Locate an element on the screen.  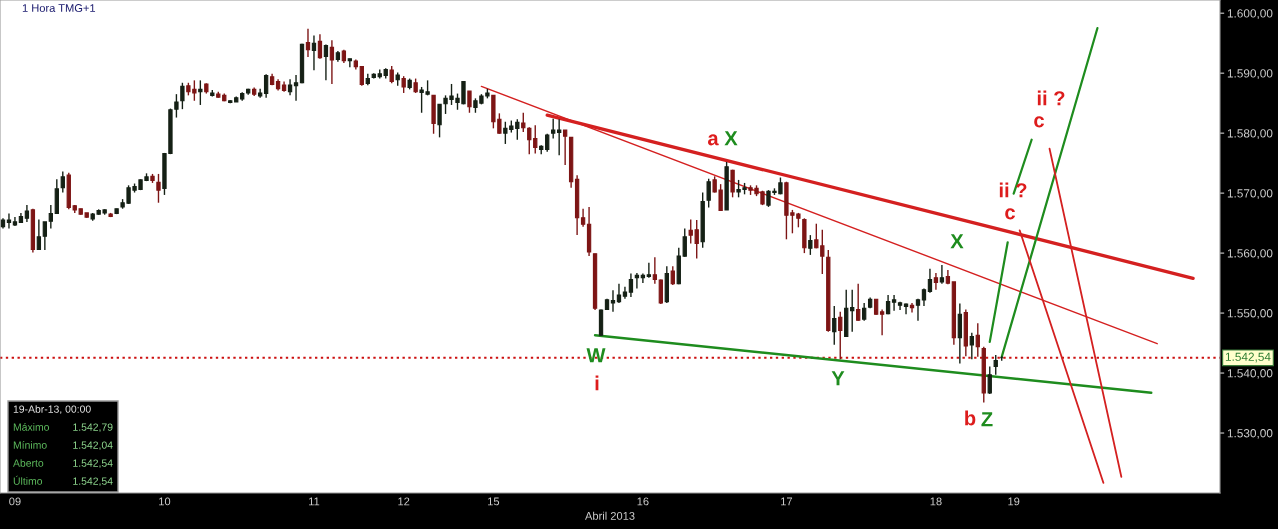
y-tick-label: 1.580,00 is located at coordinates (1250, 134).